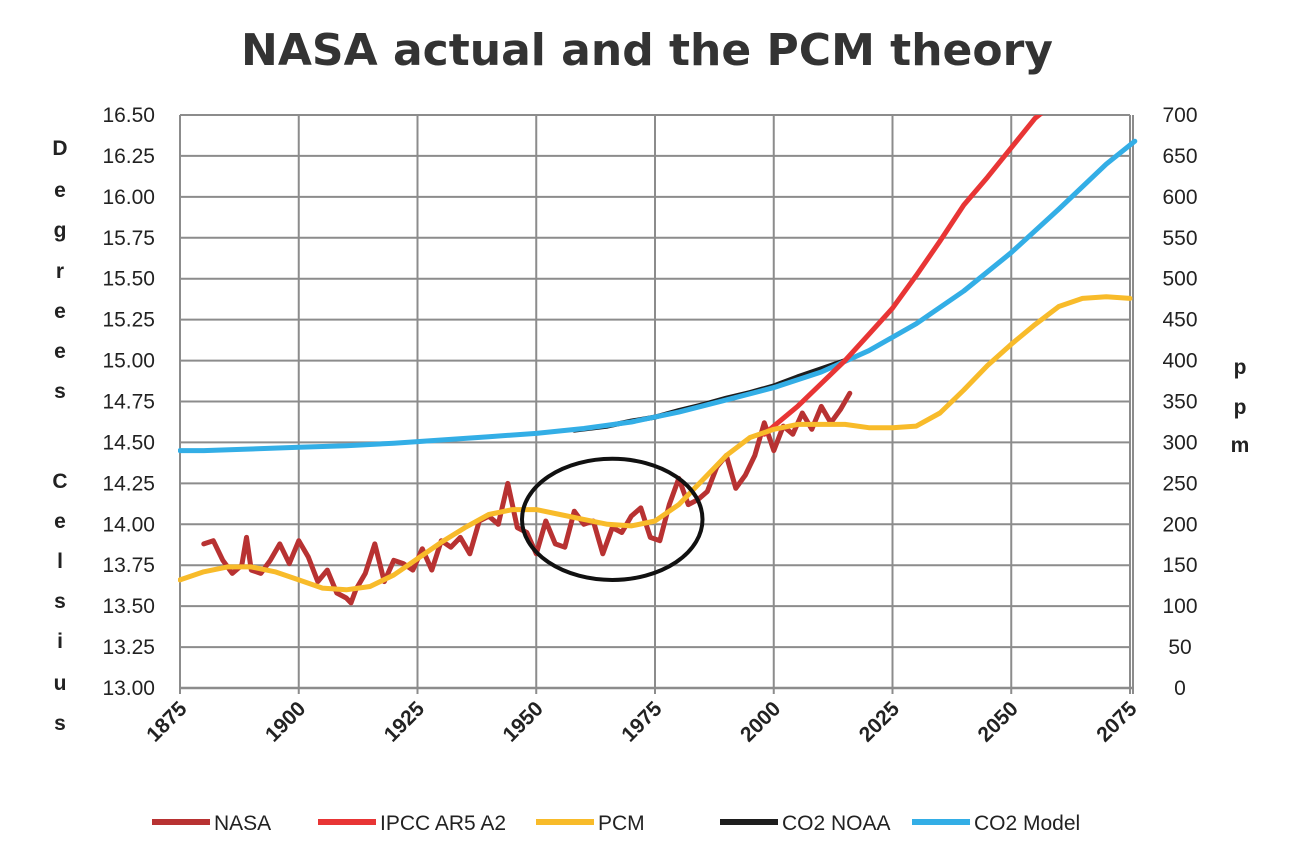 This screenshot has height=862, width=1294. Describe the element at coordinates (1179, 197) in the screenshot. I see `right-tick-label: 600` at that location.